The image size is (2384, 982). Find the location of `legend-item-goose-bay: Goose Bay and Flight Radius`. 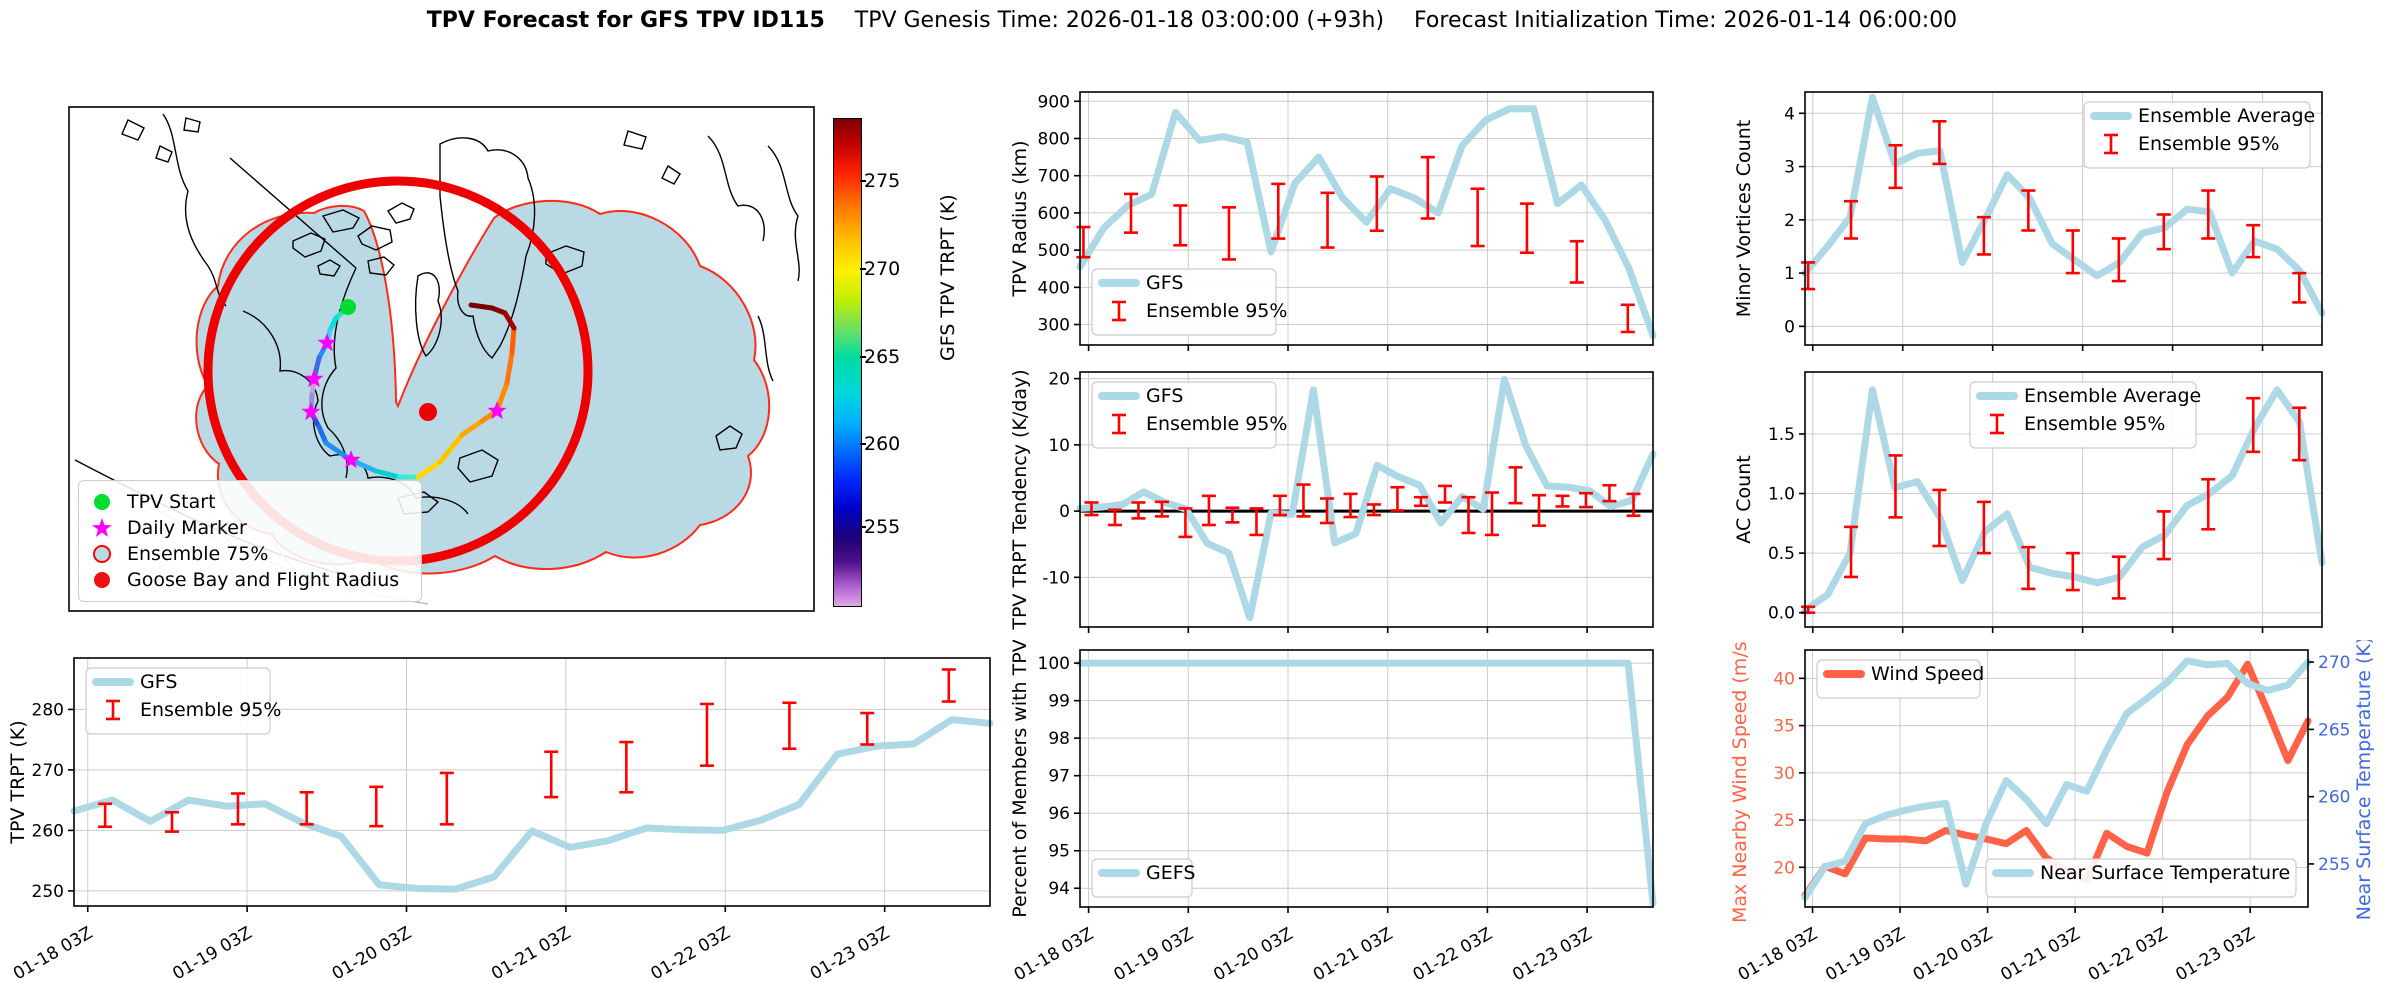

legend-item-goose-bay: Goose Bay and Flight Radius is located at coordinates (250, 580).